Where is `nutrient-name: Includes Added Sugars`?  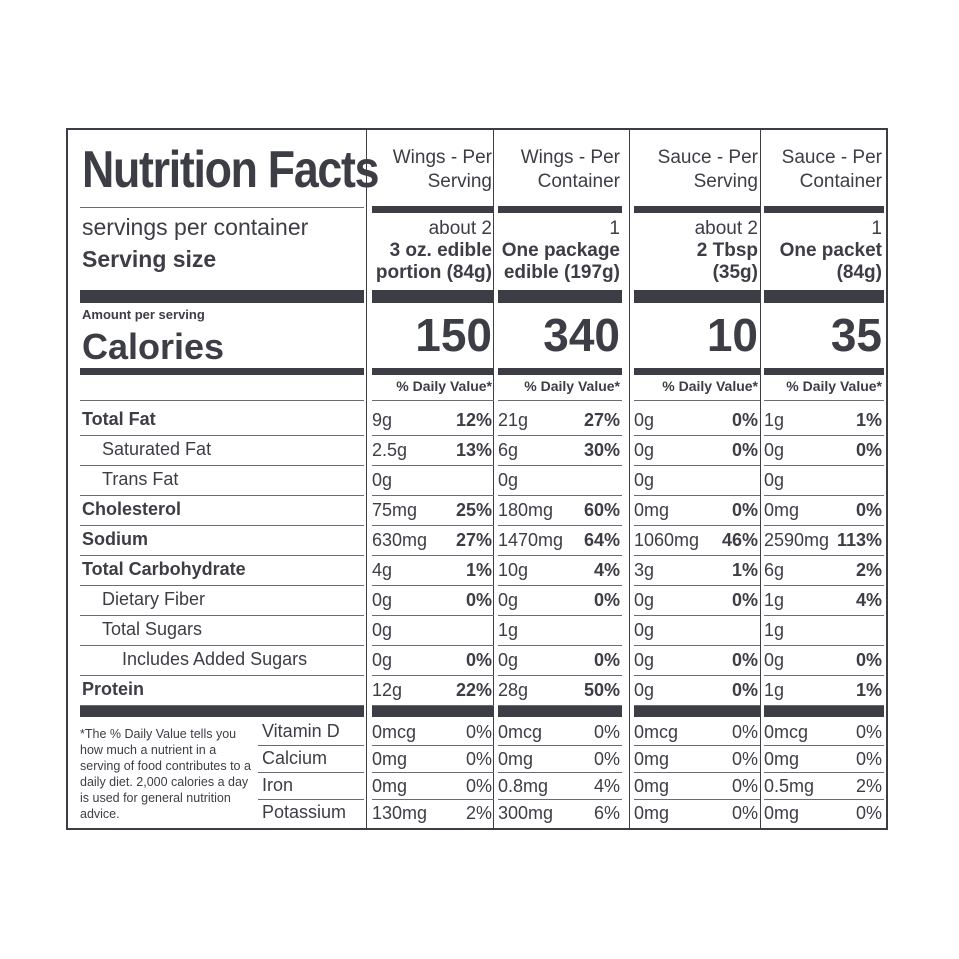 nutrient-name: Includes Added Sugars is located at coordinates (215, 659).